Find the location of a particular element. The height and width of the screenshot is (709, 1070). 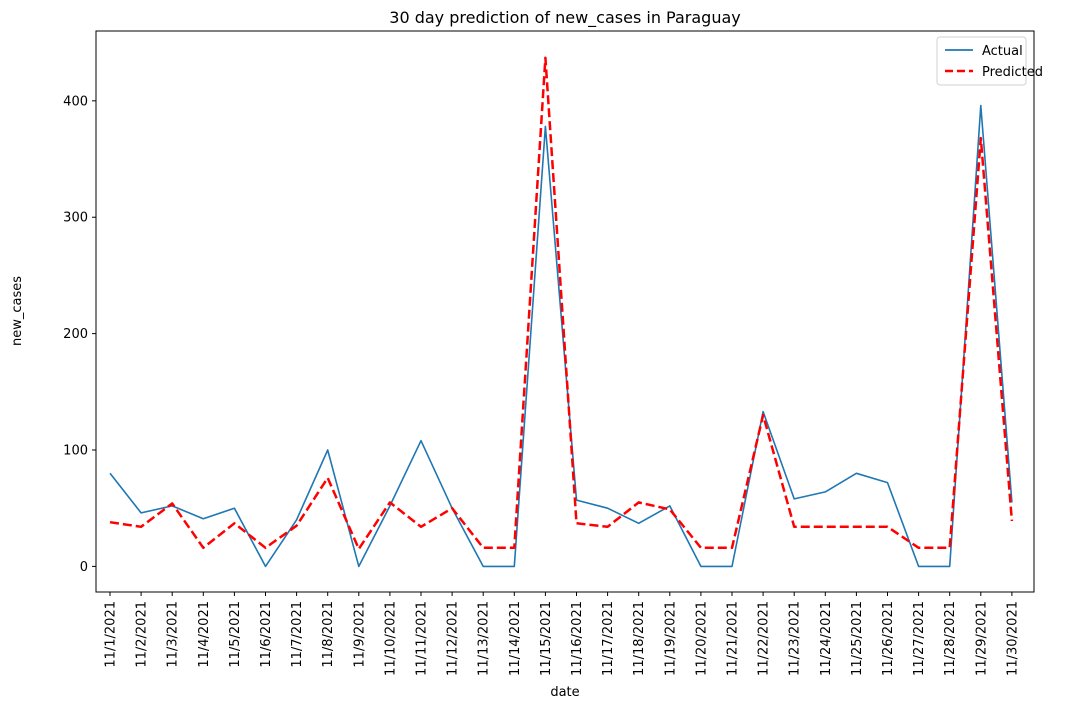

y-axis-ticks: 0 100 200 300 400 is located at coordinates (79, 334).